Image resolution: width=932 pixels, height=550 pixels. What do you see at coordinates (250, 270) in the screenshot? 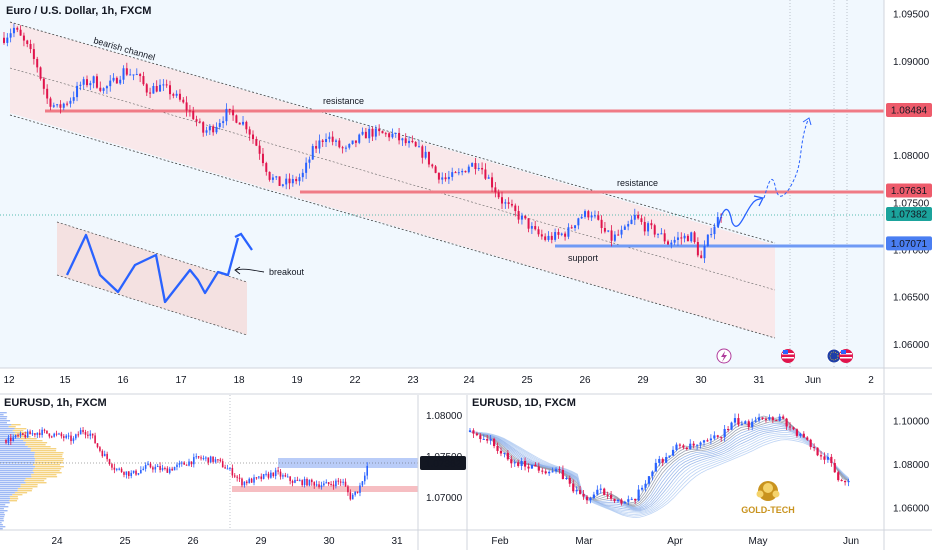
I see `breakout-pointer-arrow` at bounding box center [250, 270].